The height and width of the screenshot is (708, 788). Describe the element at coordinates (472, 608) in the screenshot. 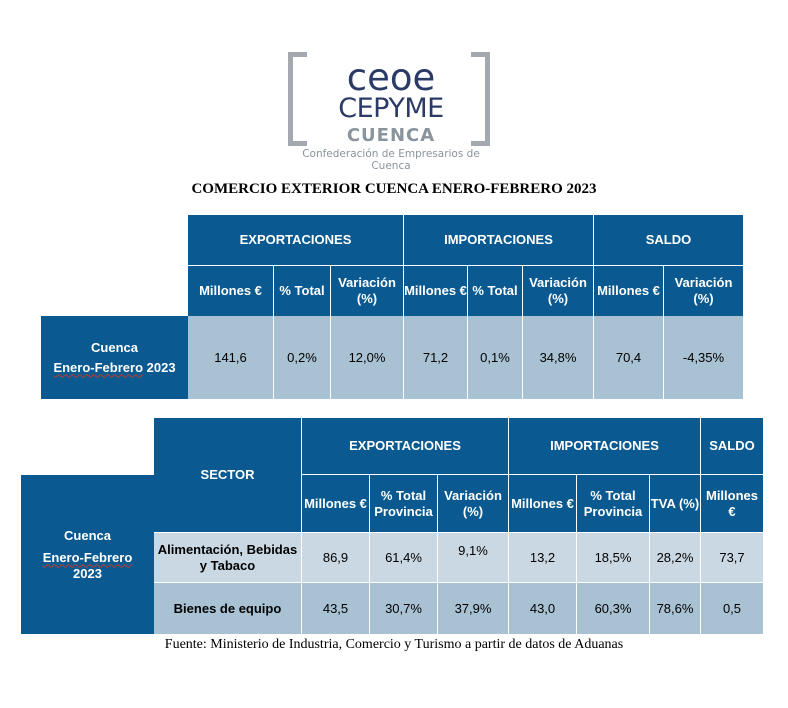

I see `t2-cell: 37,9%` at that location.